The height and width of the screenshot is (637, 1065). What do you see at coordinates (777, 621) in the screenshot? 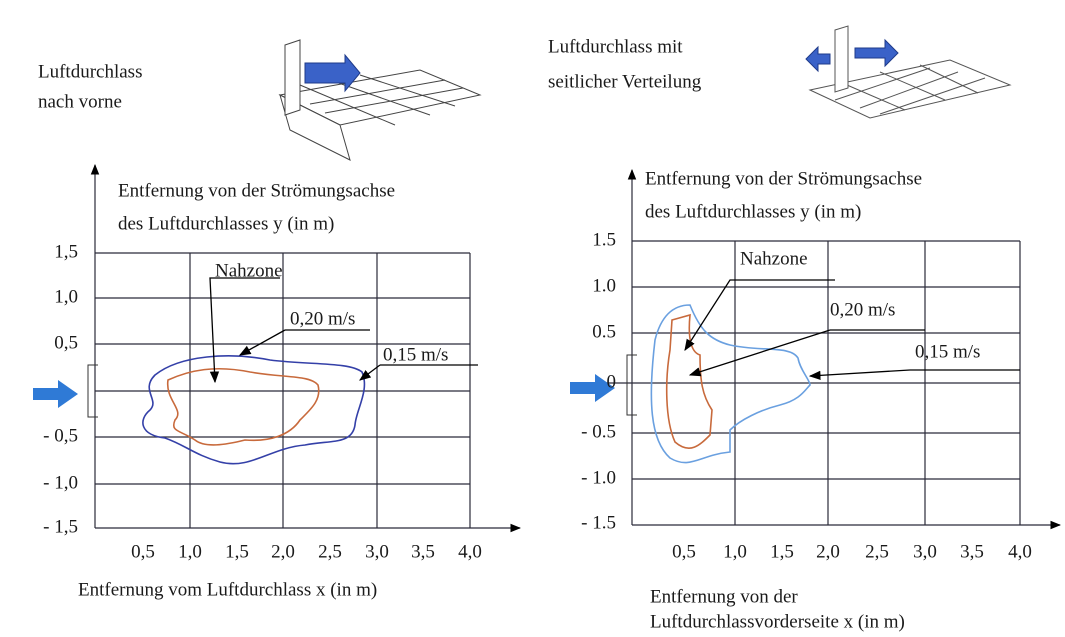
I see `axis-label: Luftdurchlassvorderseite x (in m)` at bounding box center [777, 621].